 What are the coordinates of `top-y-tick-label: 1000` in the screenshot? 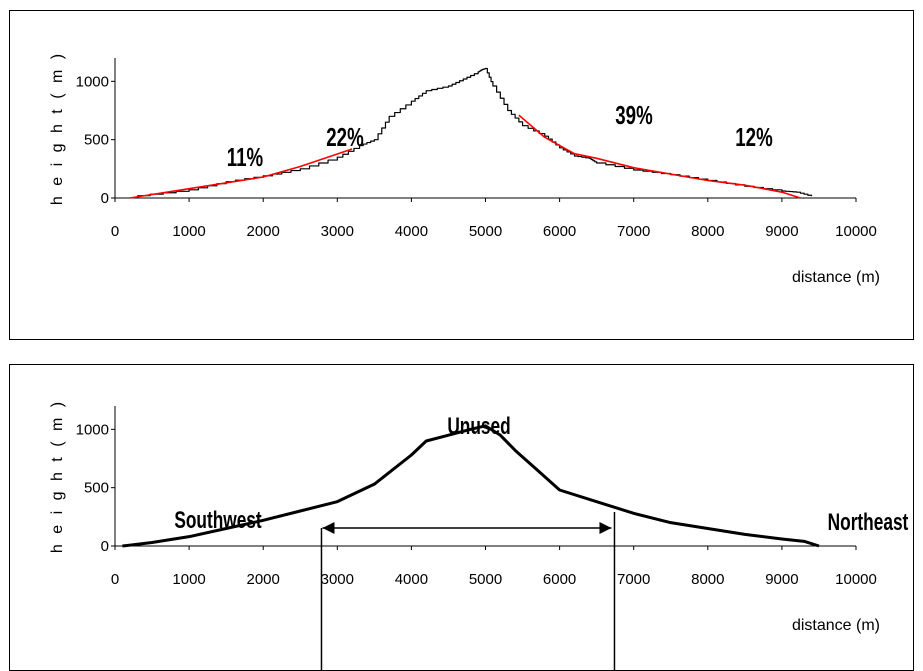 It's located at (92, 81).